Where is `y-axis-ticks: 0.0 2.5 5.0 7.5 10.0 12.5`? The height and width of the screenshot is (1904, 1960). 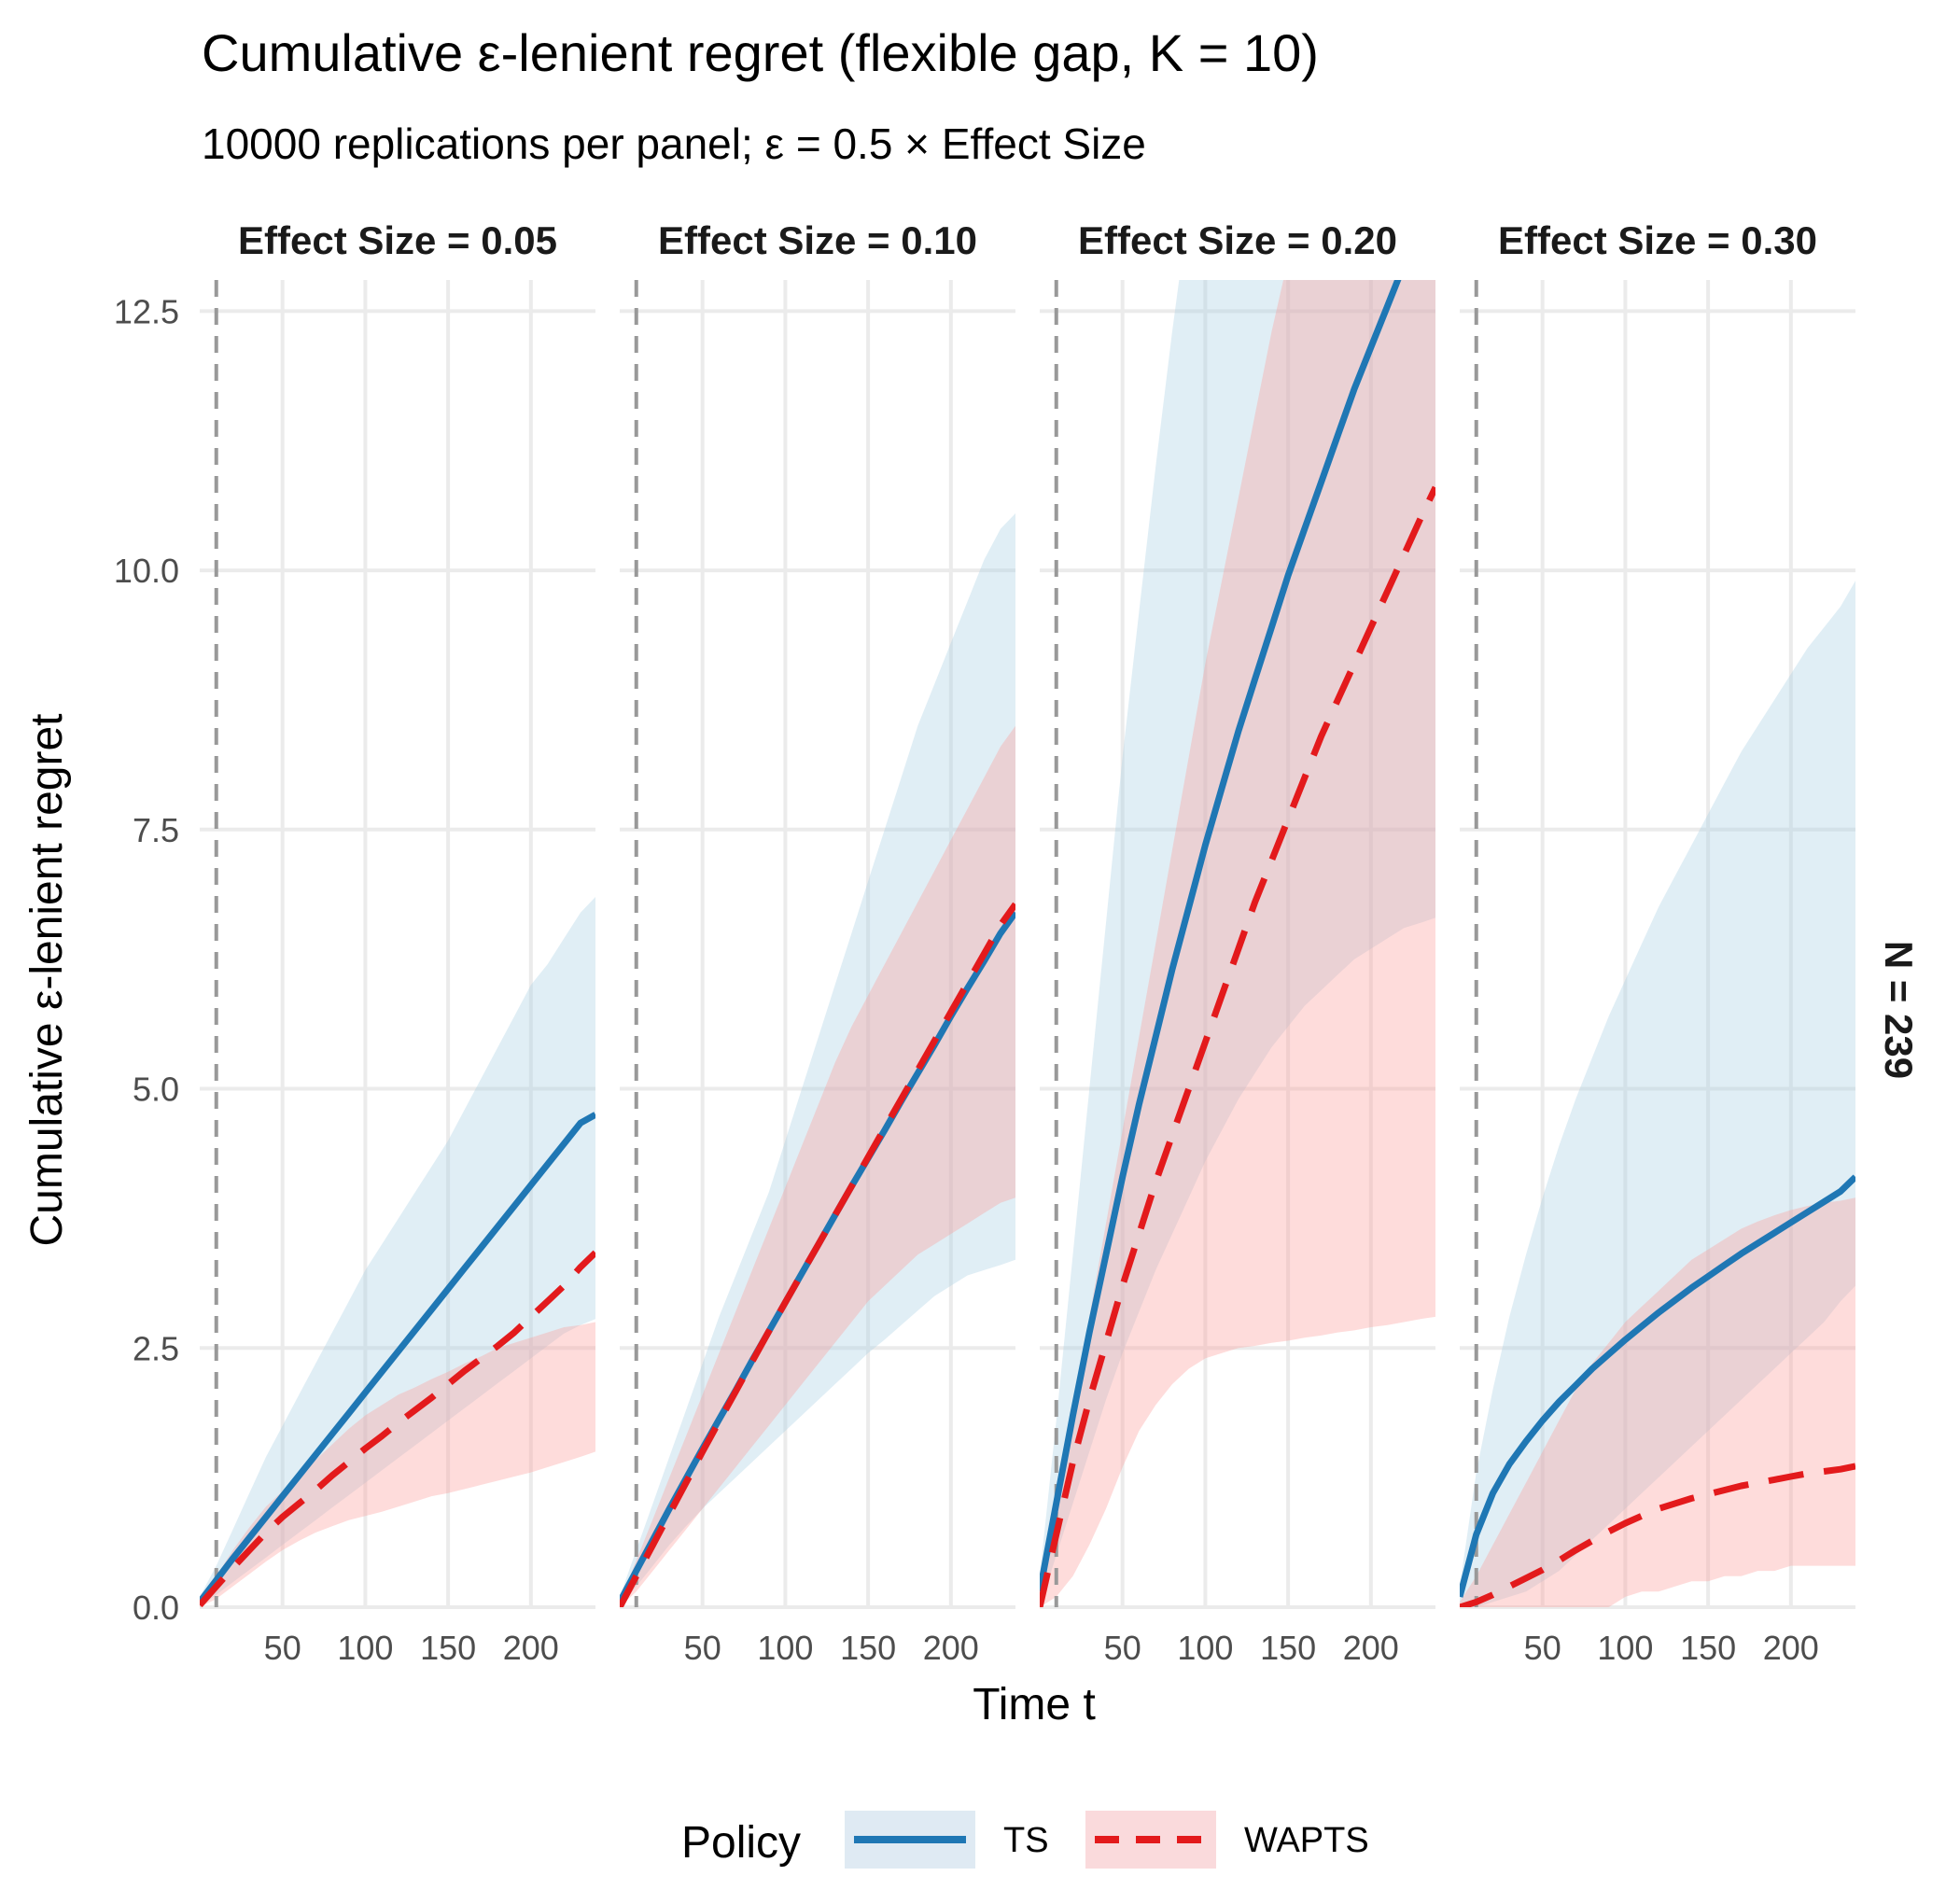 y-axis-ticks: 0.0 2.5 5.0 7.5 10.0 12.5 is located at coordinates (146, 959).